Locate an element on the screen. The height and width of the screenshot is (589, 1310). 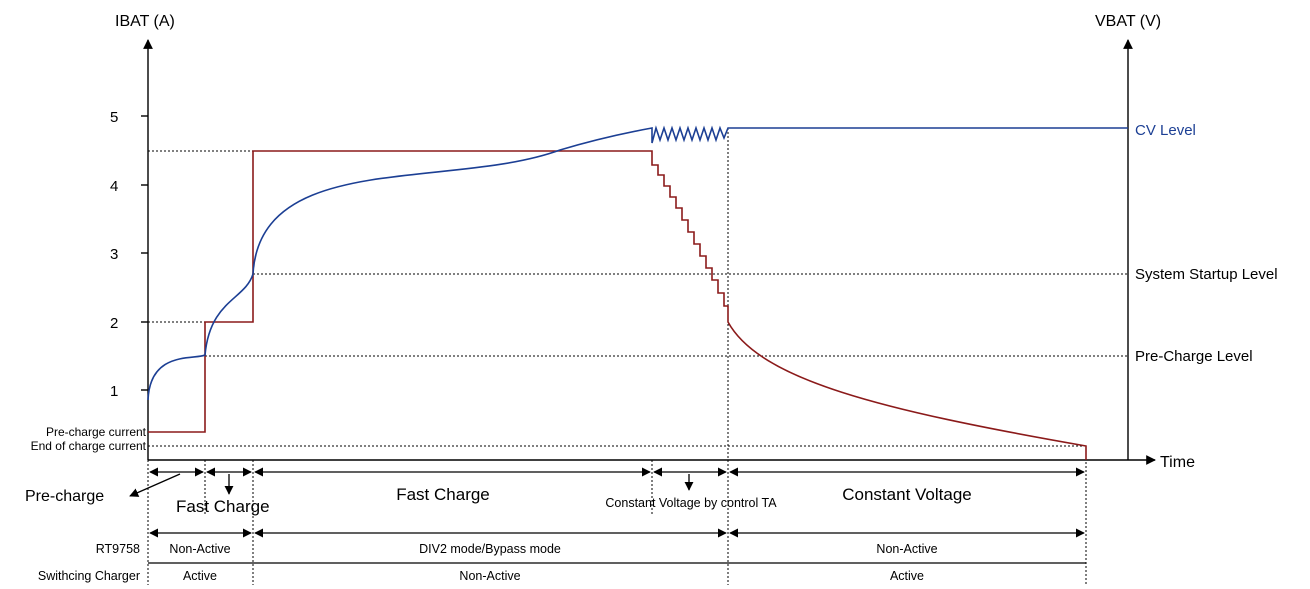
phase-label-fast-charge-1: Fast Charge is located at coordinates (223, 506).